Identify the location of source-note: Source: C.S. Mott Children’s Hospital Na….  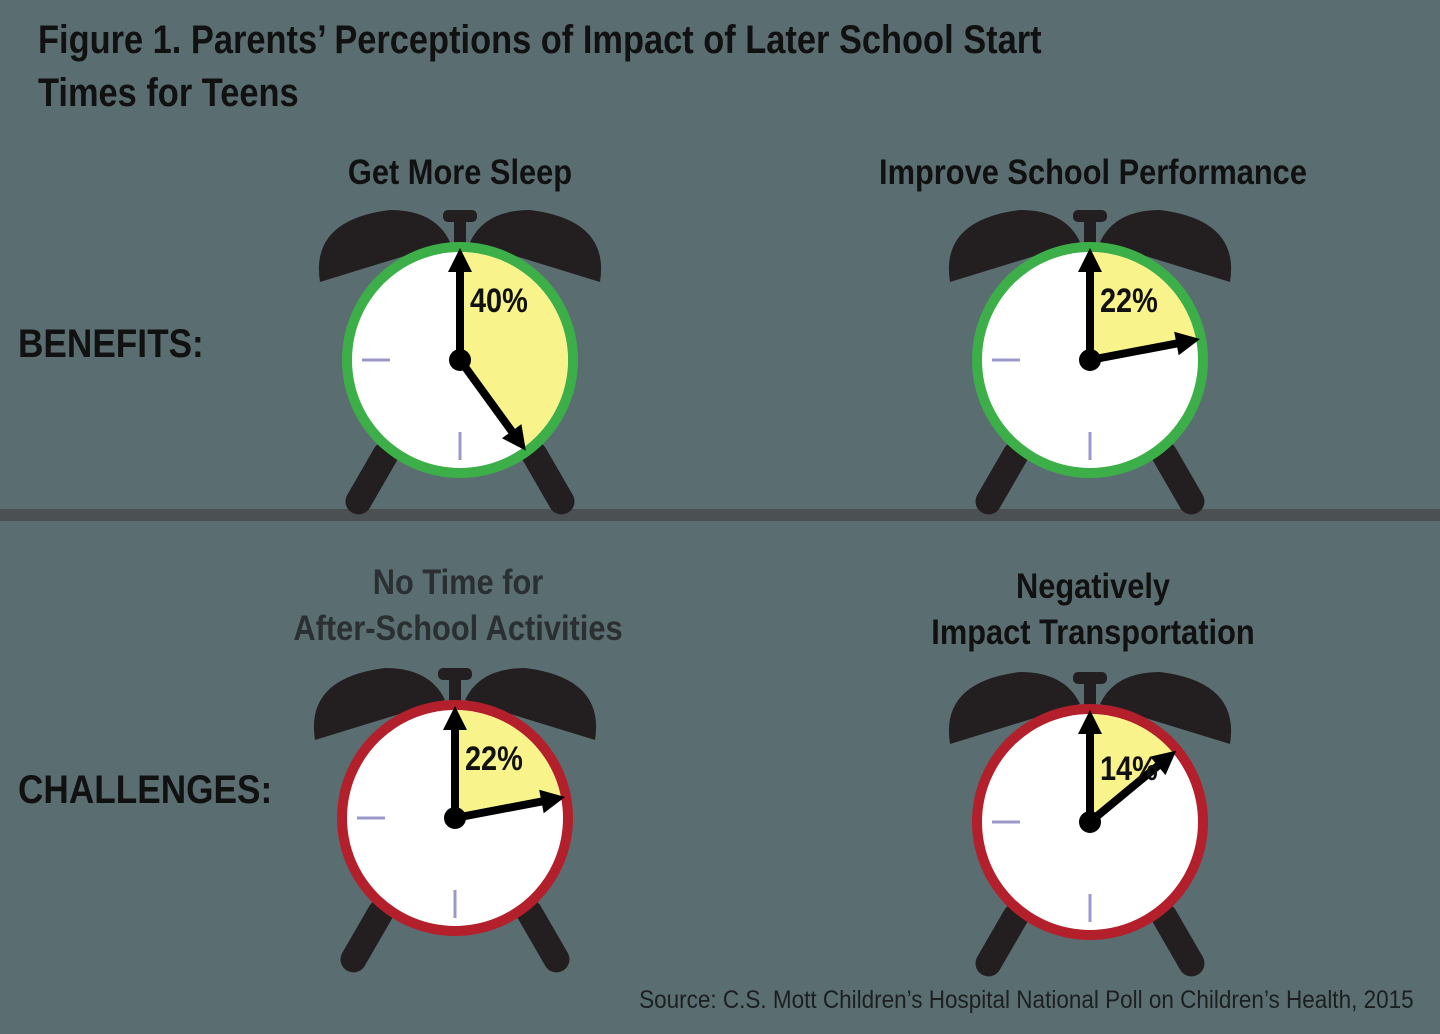
(1026, 1000).